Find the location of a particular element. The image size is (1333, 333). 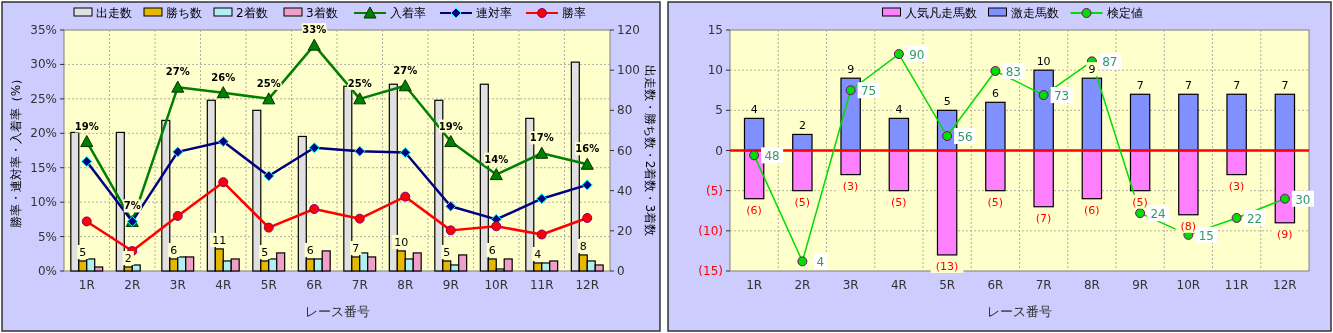

x-tick-label: 9R is located at coordinates (450, 285).